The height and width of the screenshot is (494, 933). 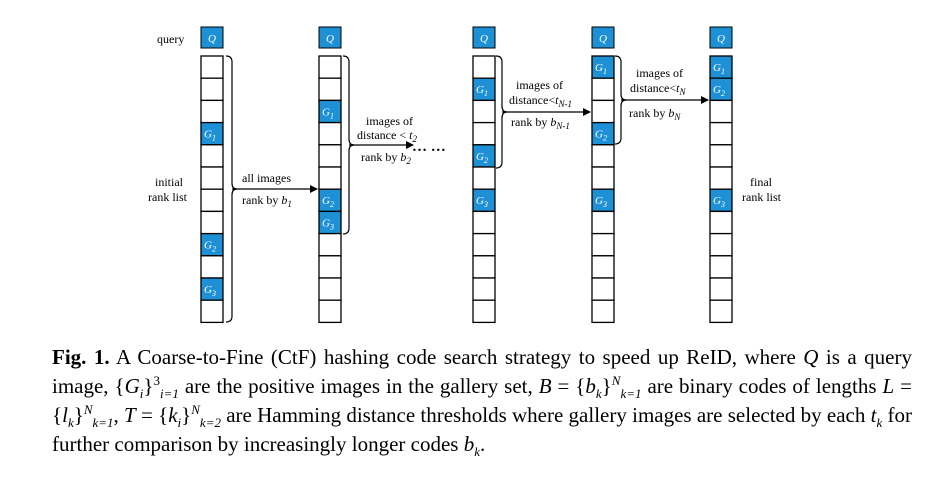 What do you see at coordinates (267, 201) in the screenshot?
I see `arrow1-label-bottom: rank by b1` at bounding box center [267, 201].